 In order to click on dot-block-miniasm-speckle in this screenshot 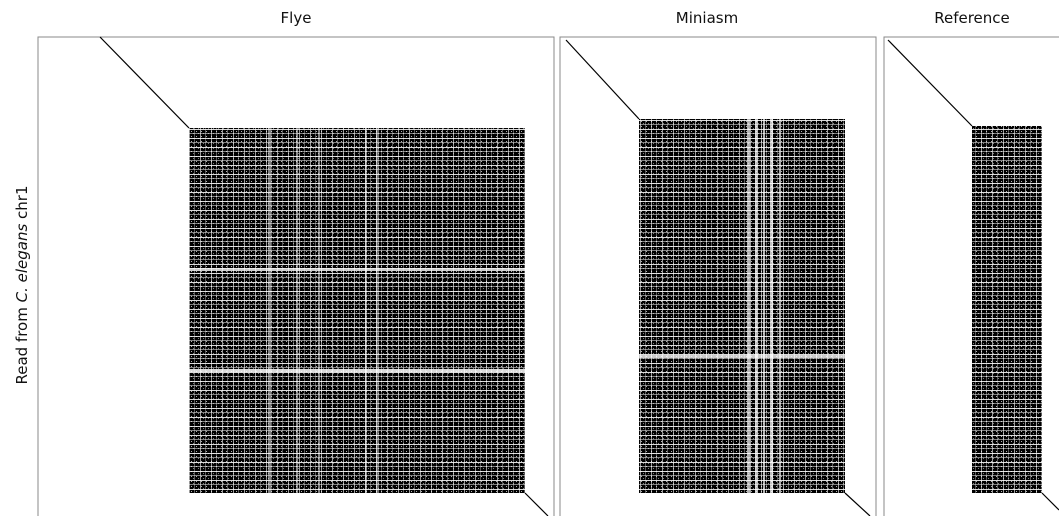, I will do `click(742, 306)`.